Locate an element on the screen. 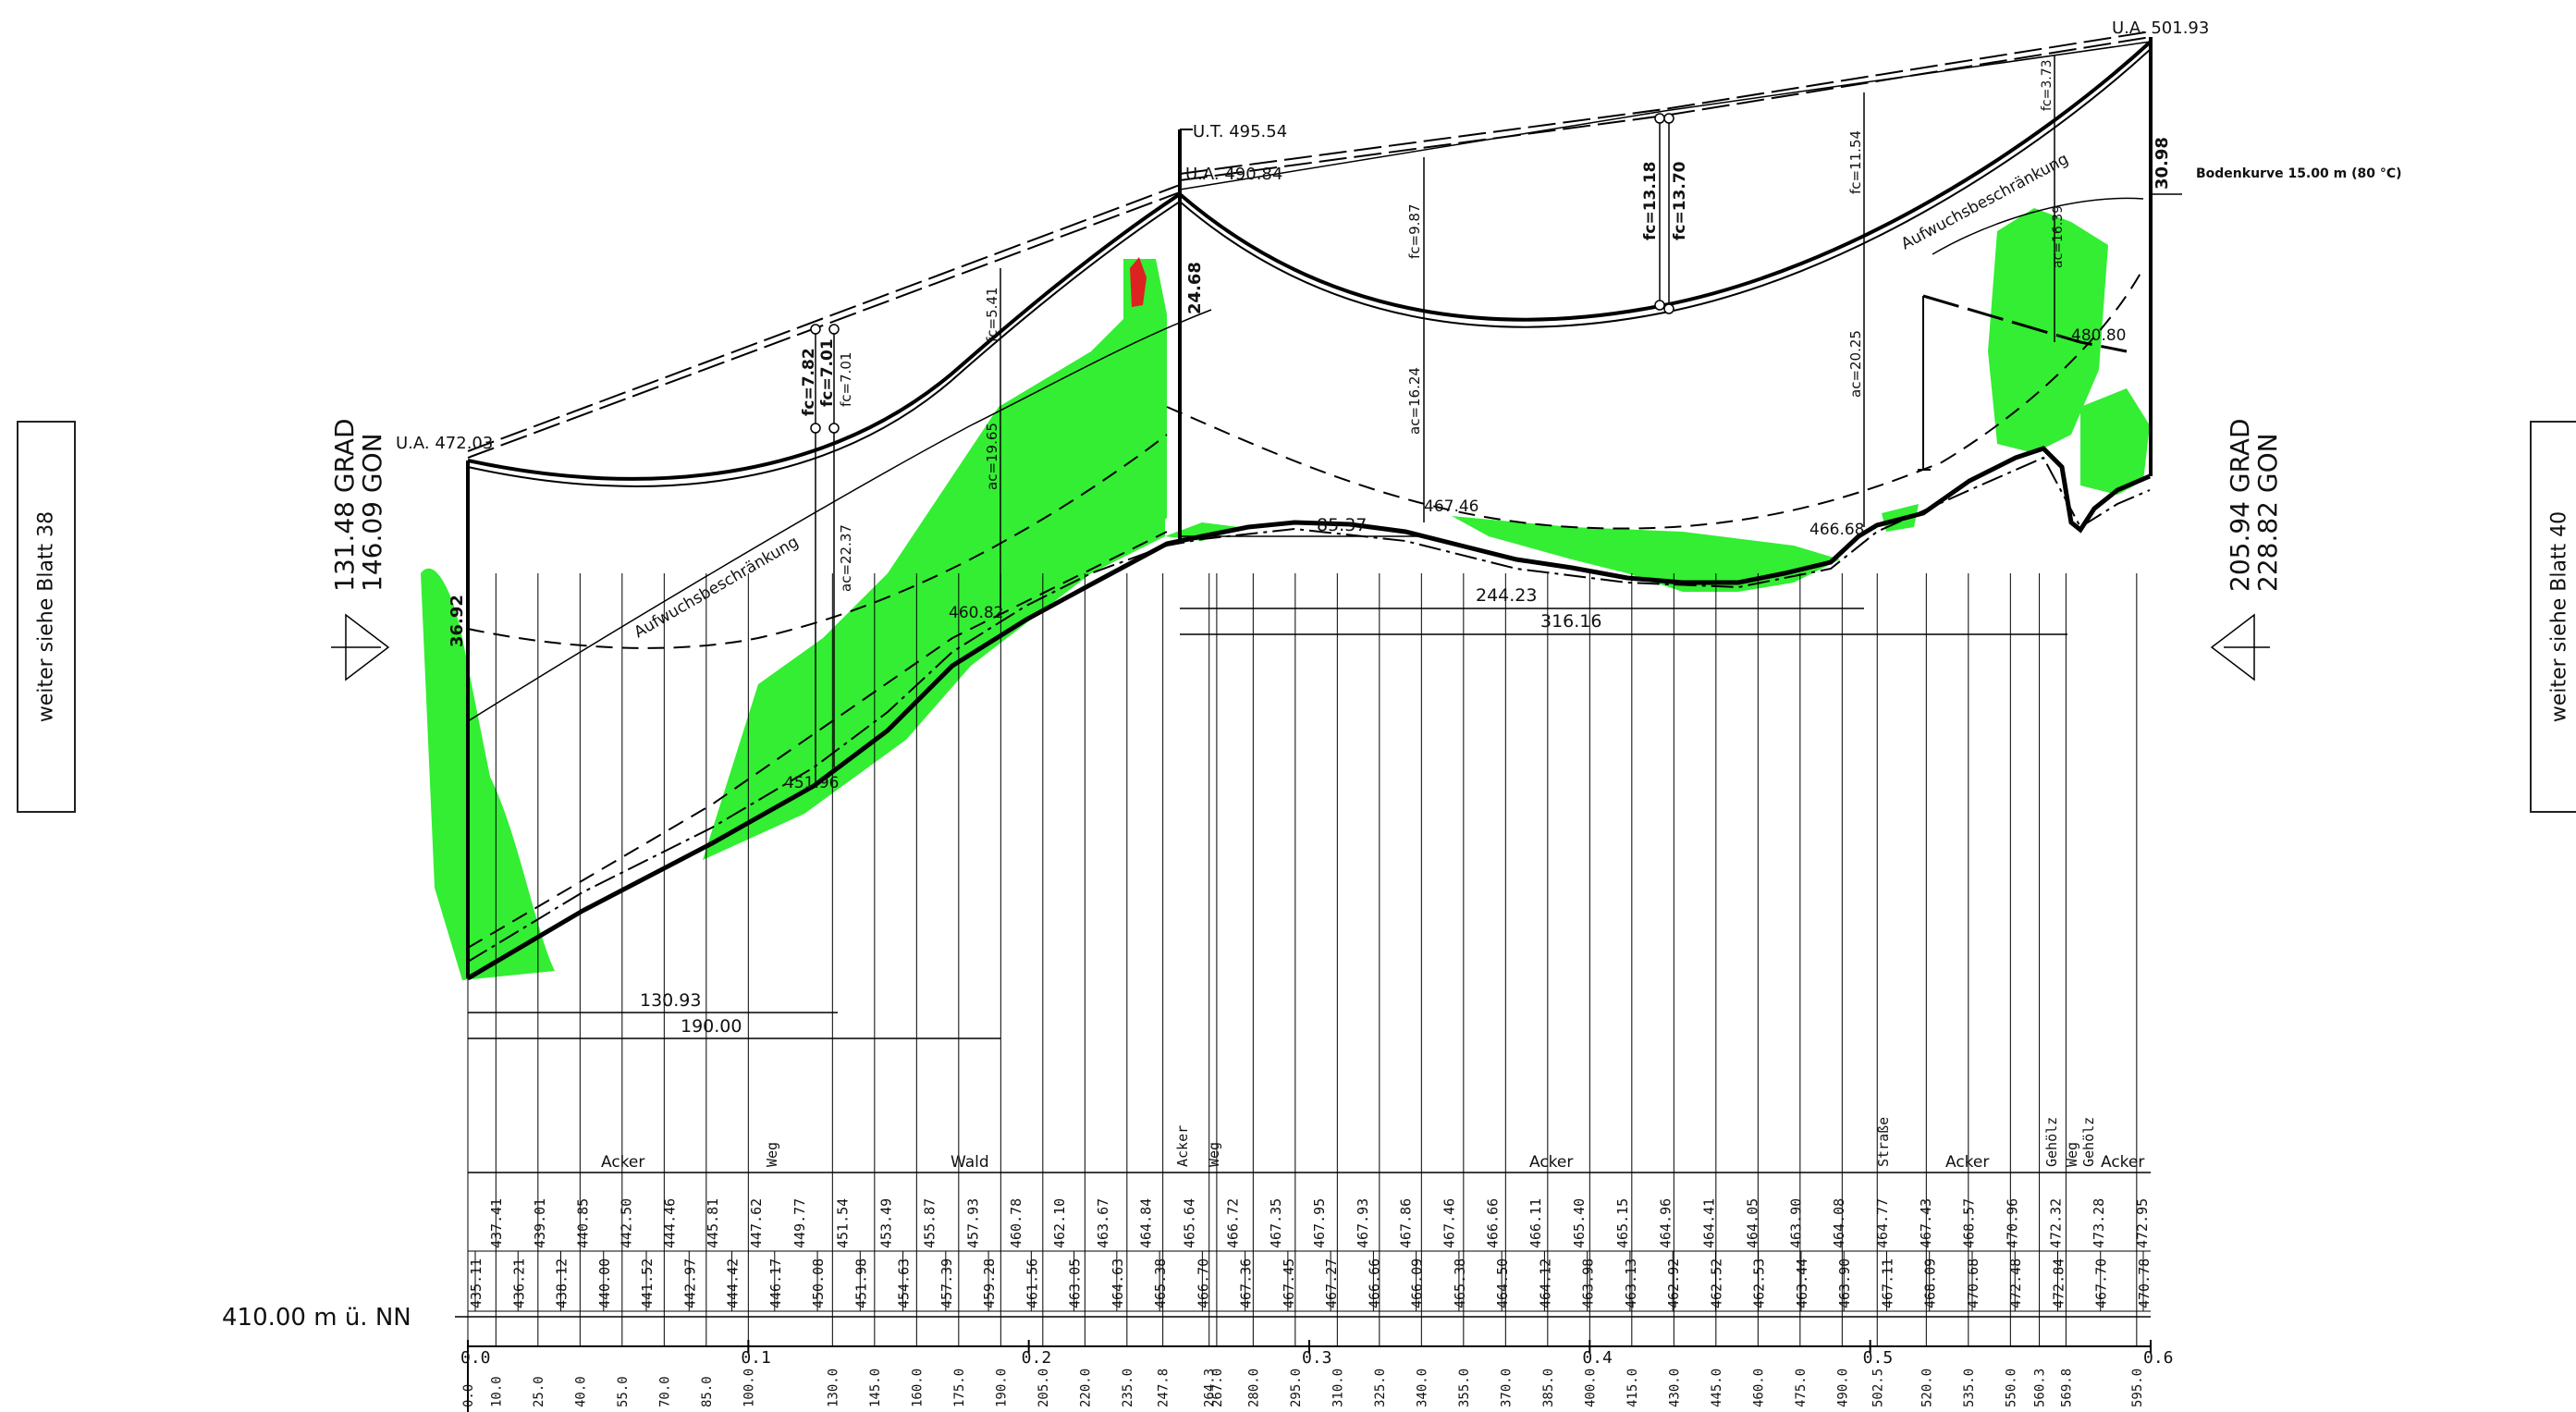 This screenshot has width=2576, height=1412. survey-height-value: 459.28 is located at coordinates (989, 1283).